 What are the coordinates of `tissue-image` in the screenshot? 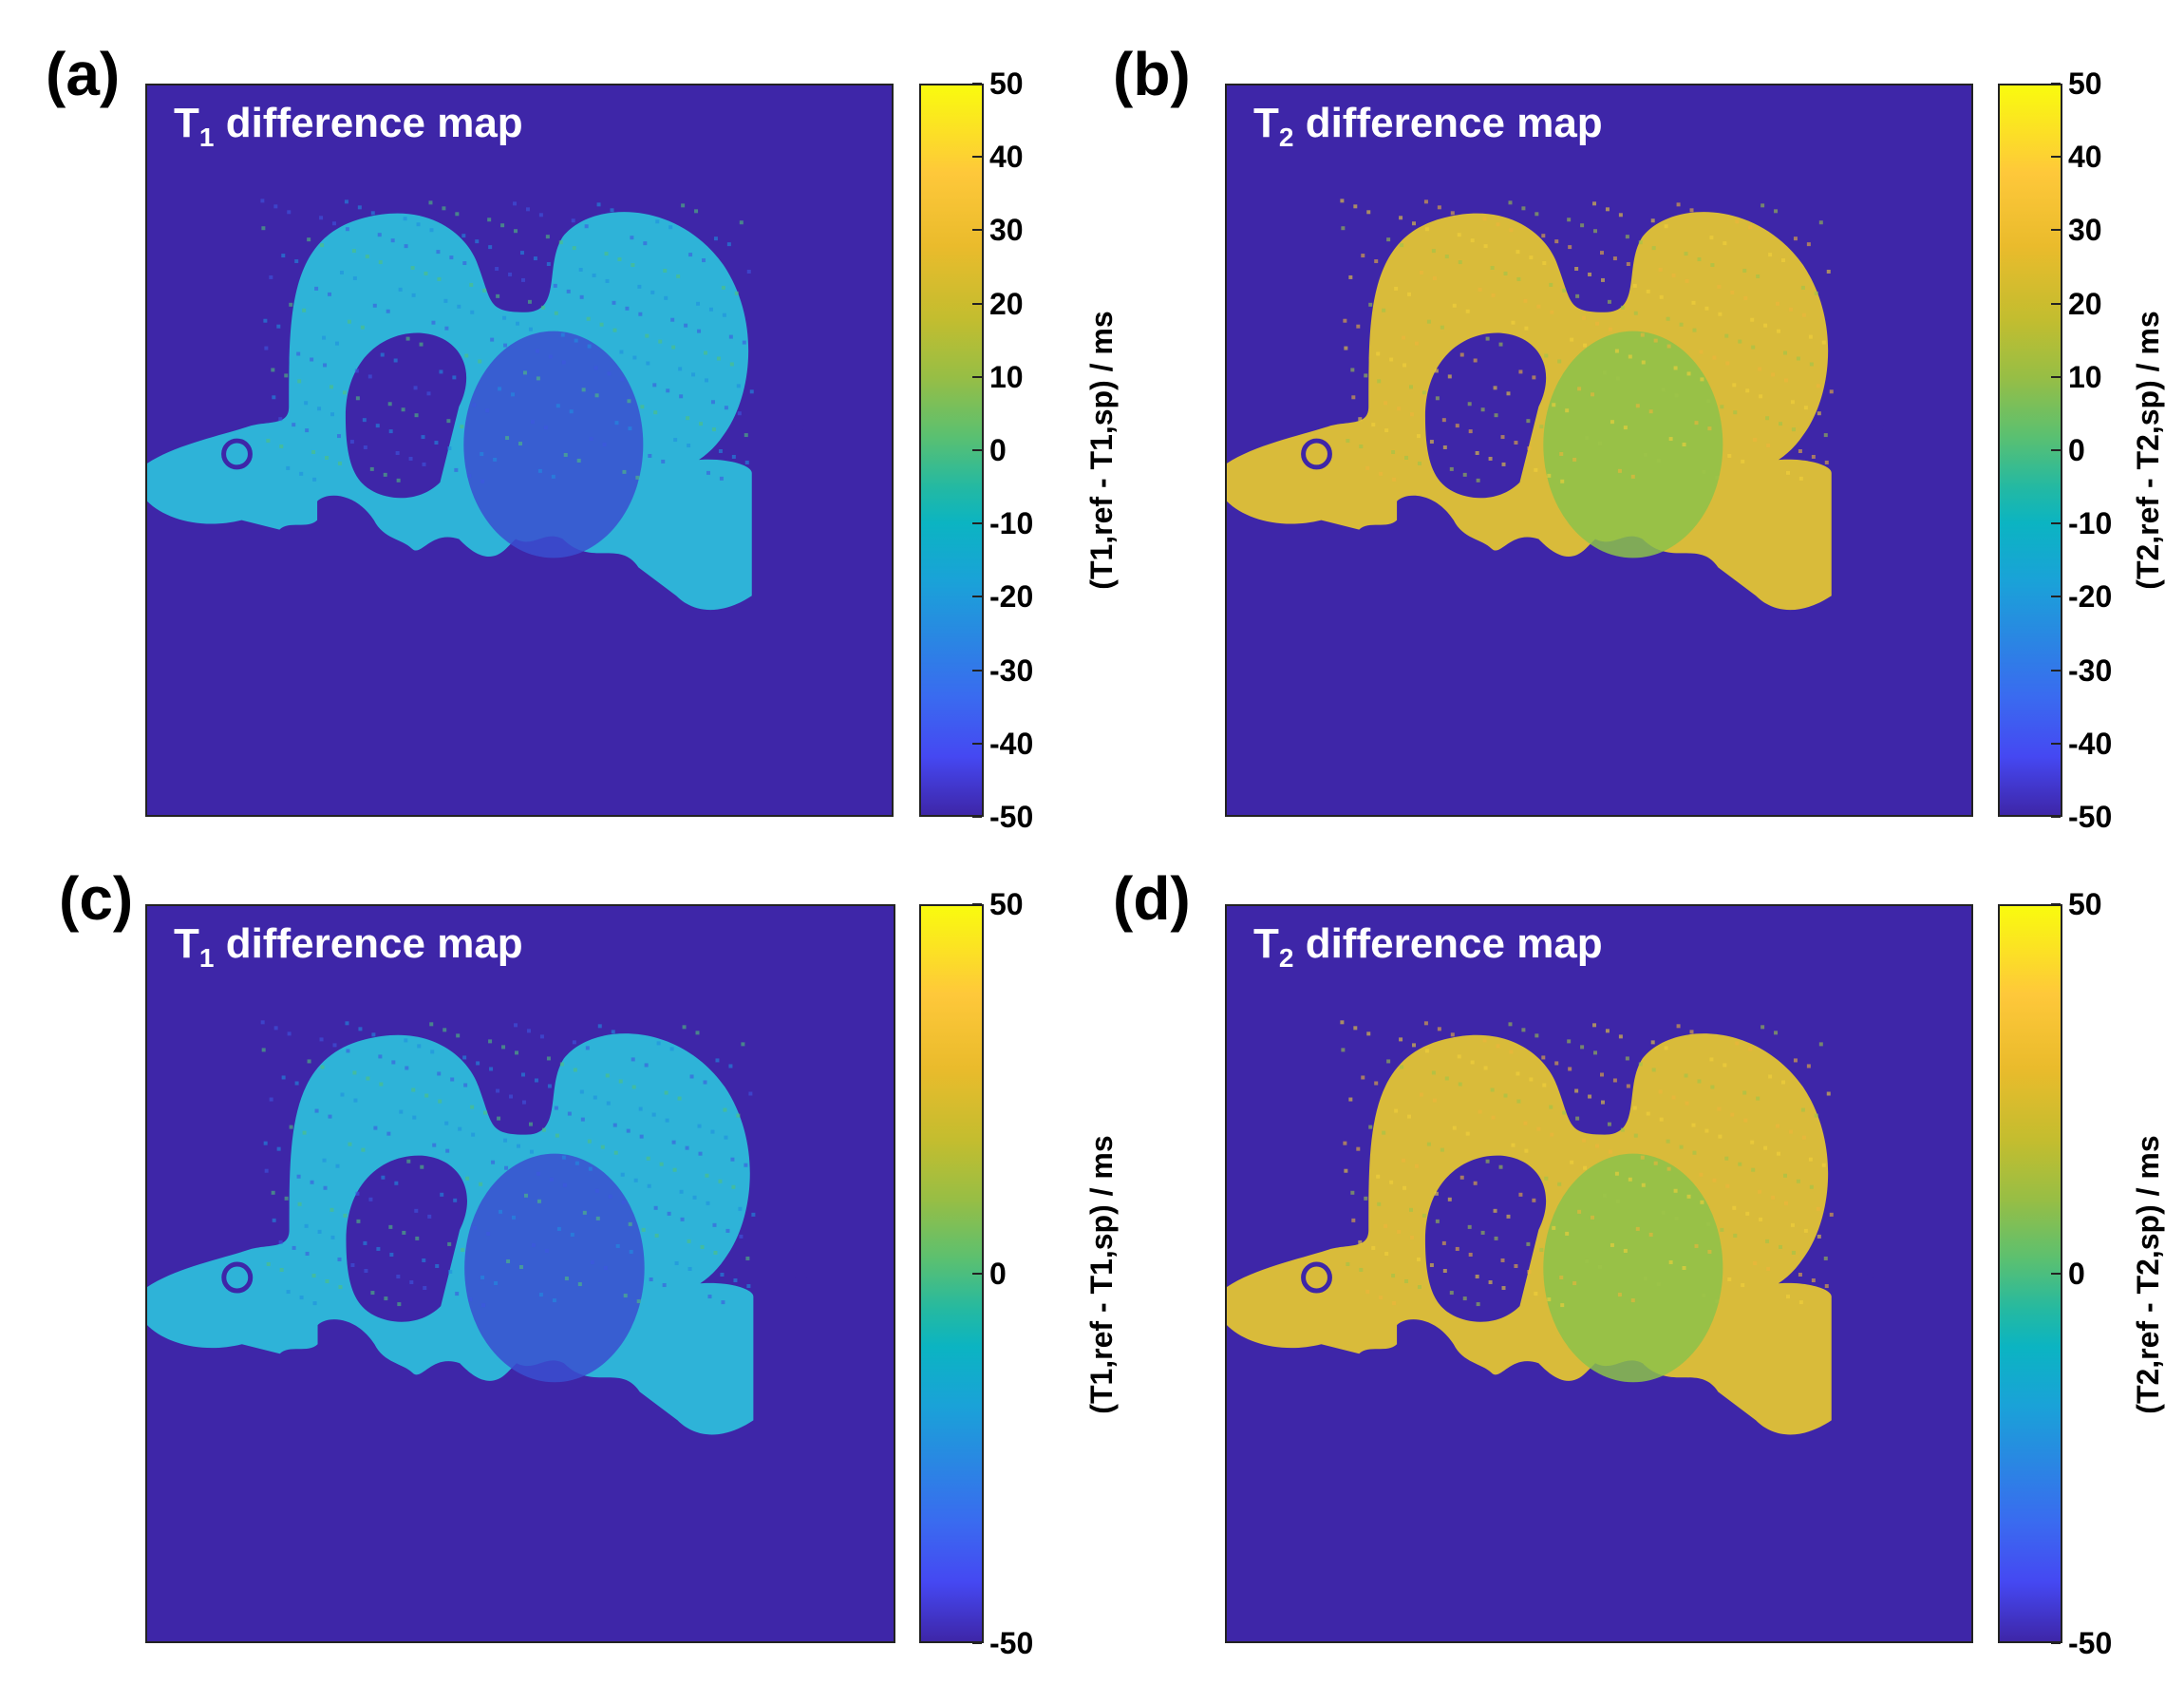 It's located at (1561, 405).